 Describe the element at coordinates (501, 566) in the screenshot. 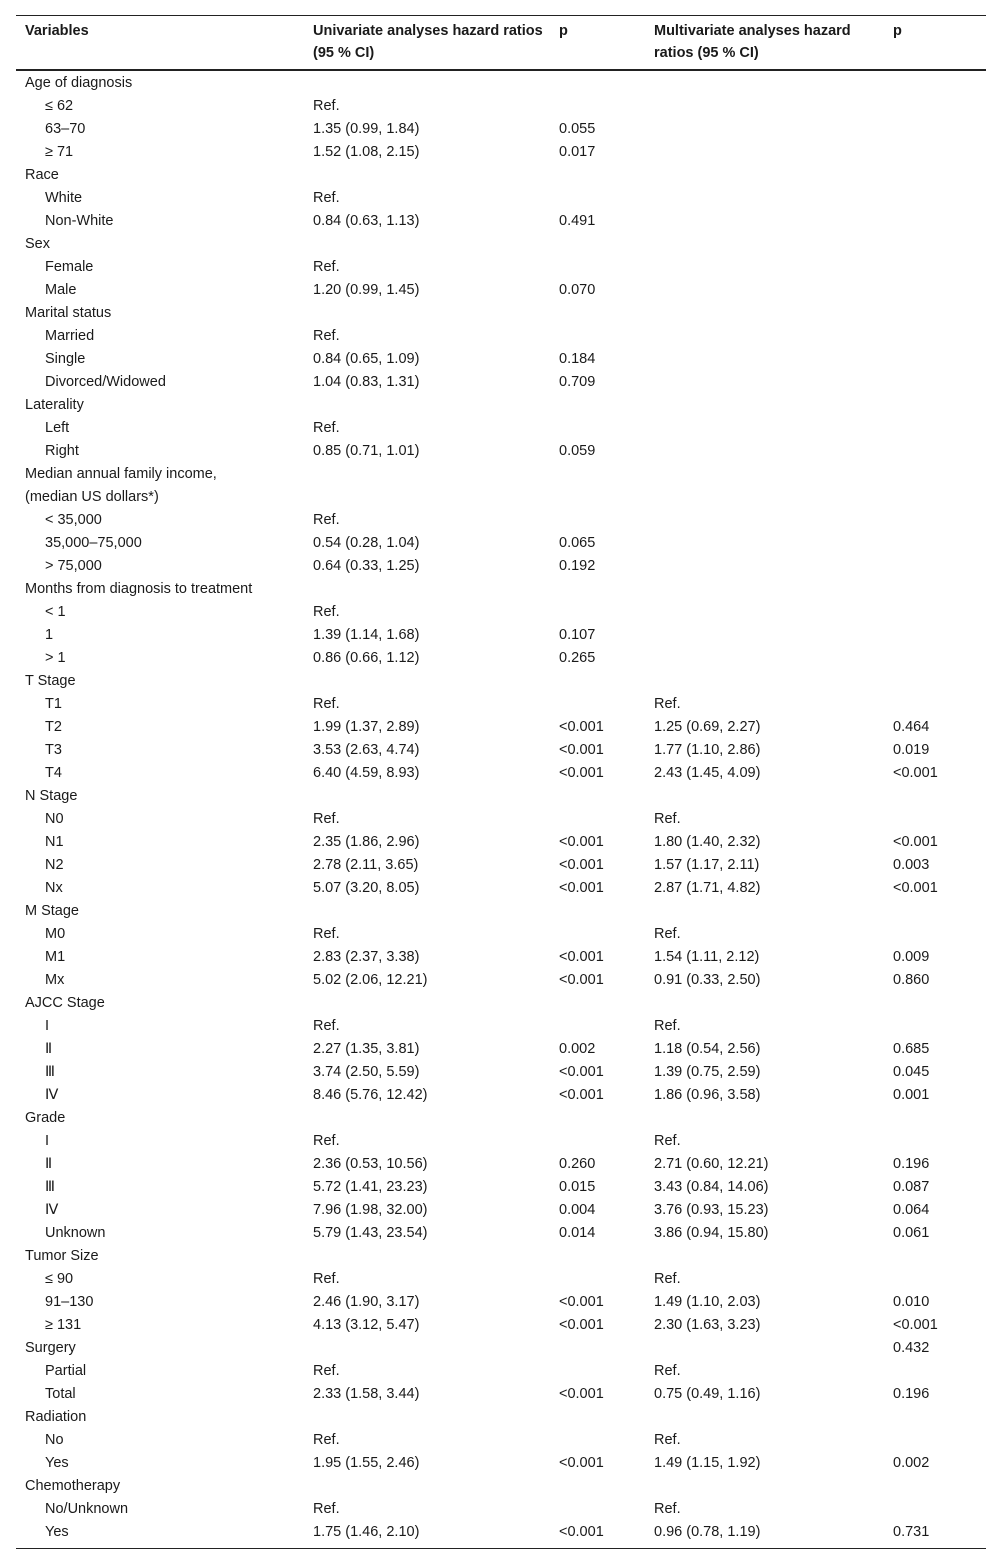

I see `table-row: > 75,000 0.64 (0.33, 1.25) 0.192` at that location.